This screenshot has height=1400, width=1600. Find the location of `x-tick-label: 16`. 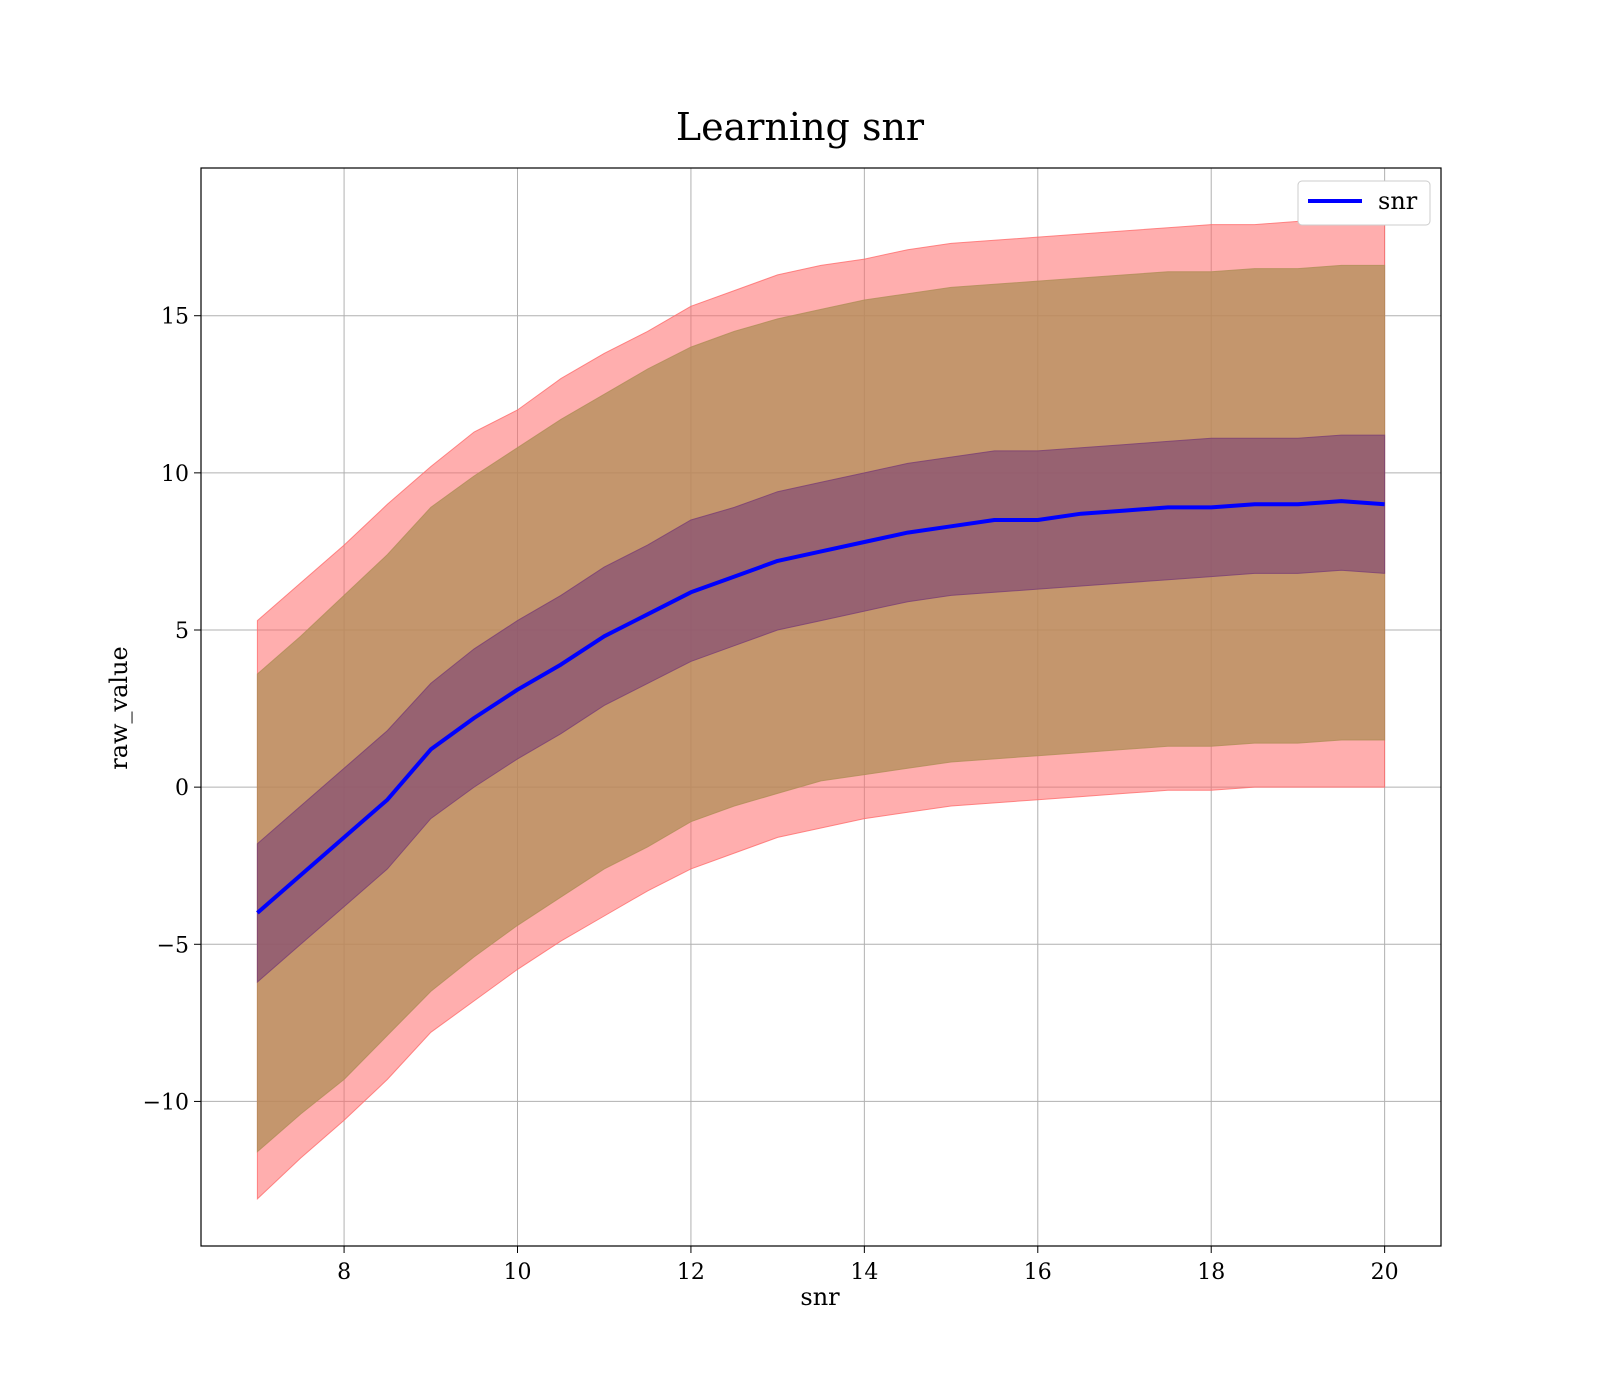

x-tick-label: 16 is located at coordinates (1038, 1272).